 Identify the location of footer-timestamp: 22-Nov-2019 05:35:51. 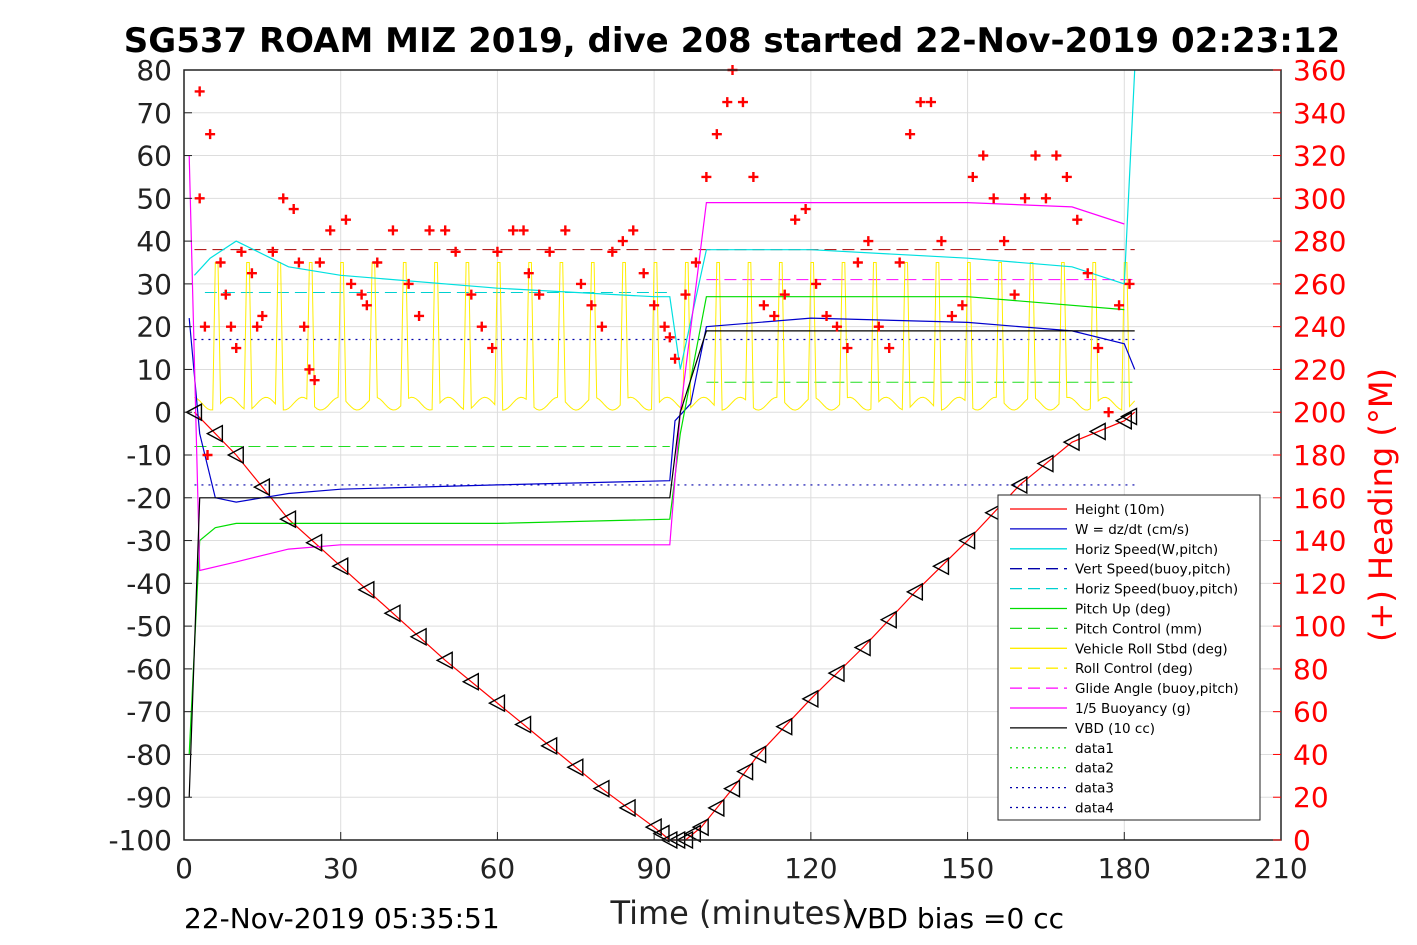
(342, 918).